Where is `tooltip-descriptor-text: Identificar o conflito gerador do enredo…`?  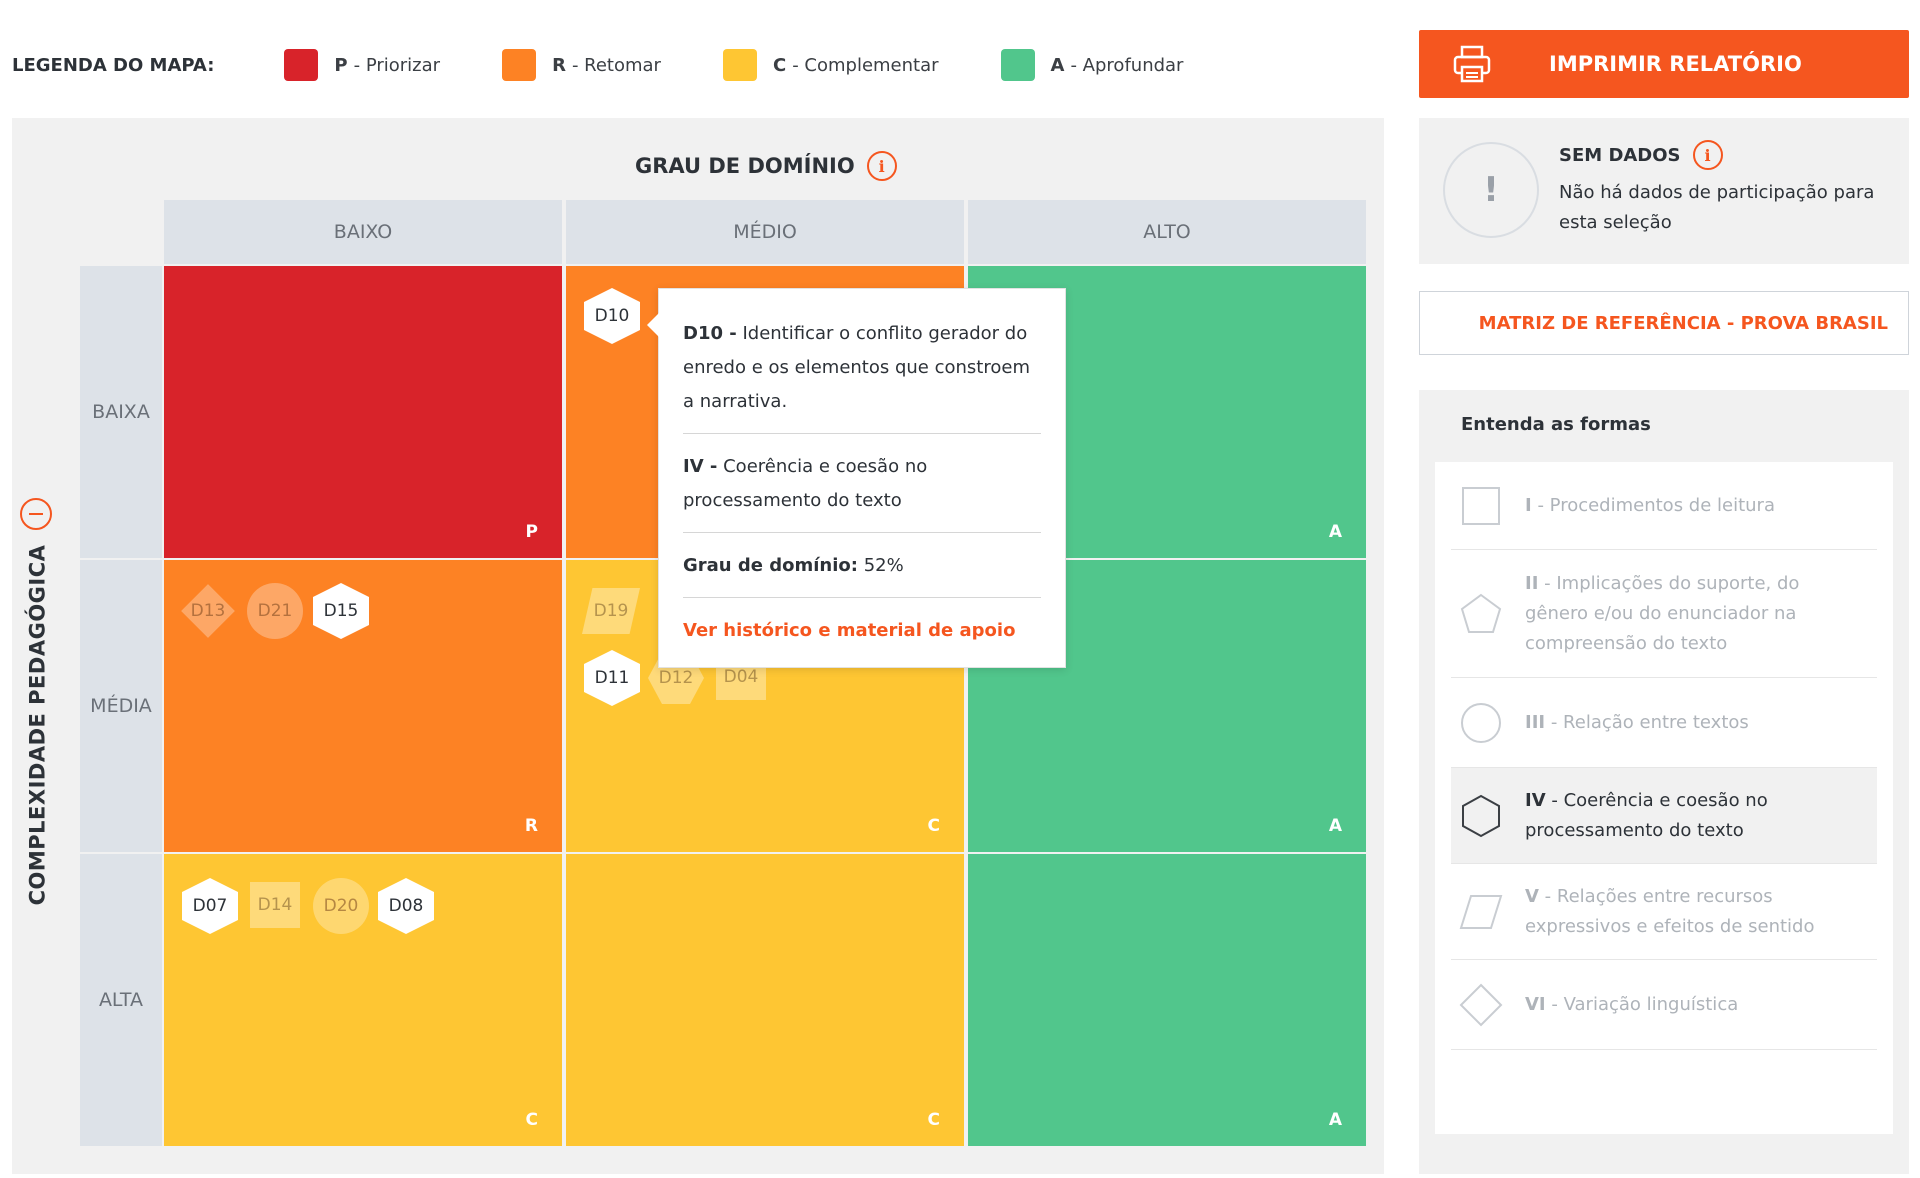 tooltip-descriptor-text: Identificar o conflito gerador do enredo… is located at coordinates (856, 367).